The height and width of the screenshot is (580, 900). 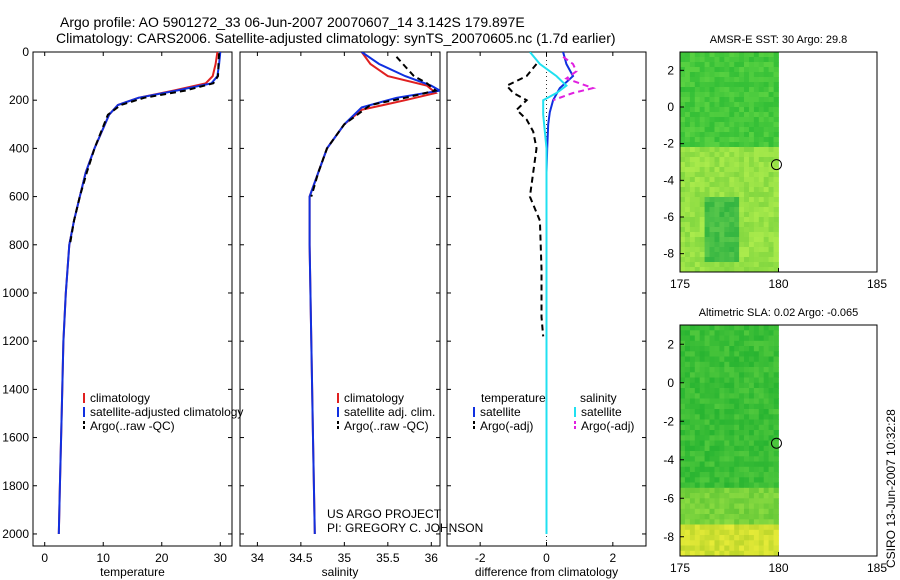 I want to click on salinity-xtick-label: 36, so click(x=432, y=558).